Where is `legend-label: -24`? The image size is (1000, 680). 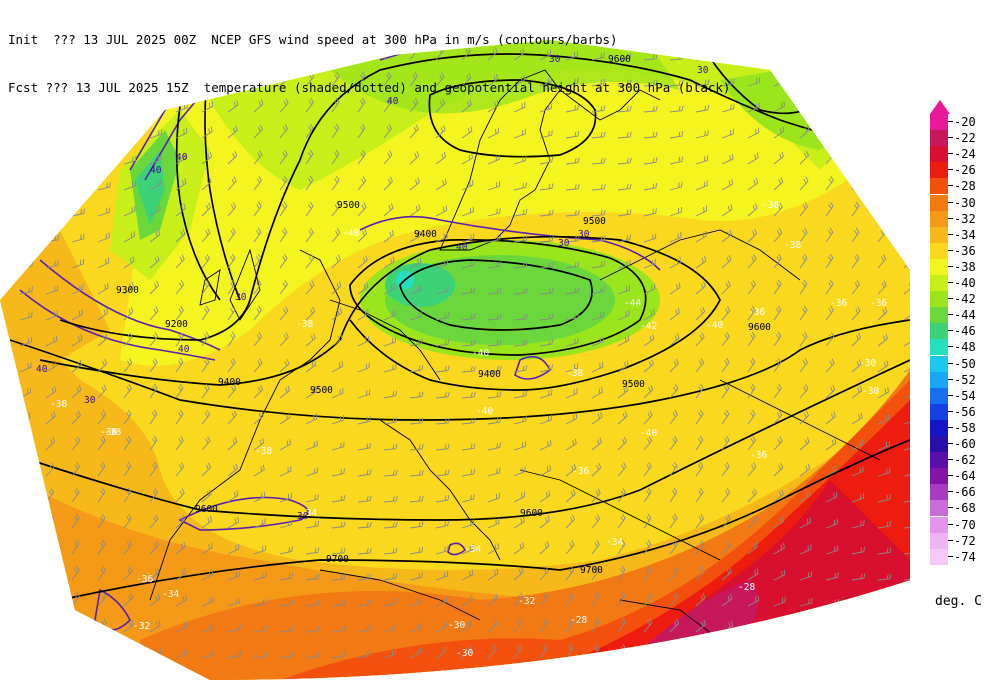
legend-label: -24 is located at coordinates (965, 154).